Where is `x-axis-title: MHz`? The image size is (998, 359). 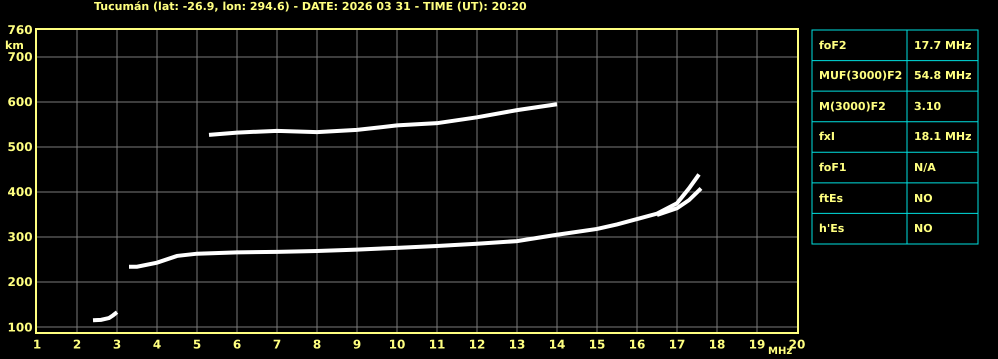 x-axis-title: MHz is located at coordinates (780, 351).